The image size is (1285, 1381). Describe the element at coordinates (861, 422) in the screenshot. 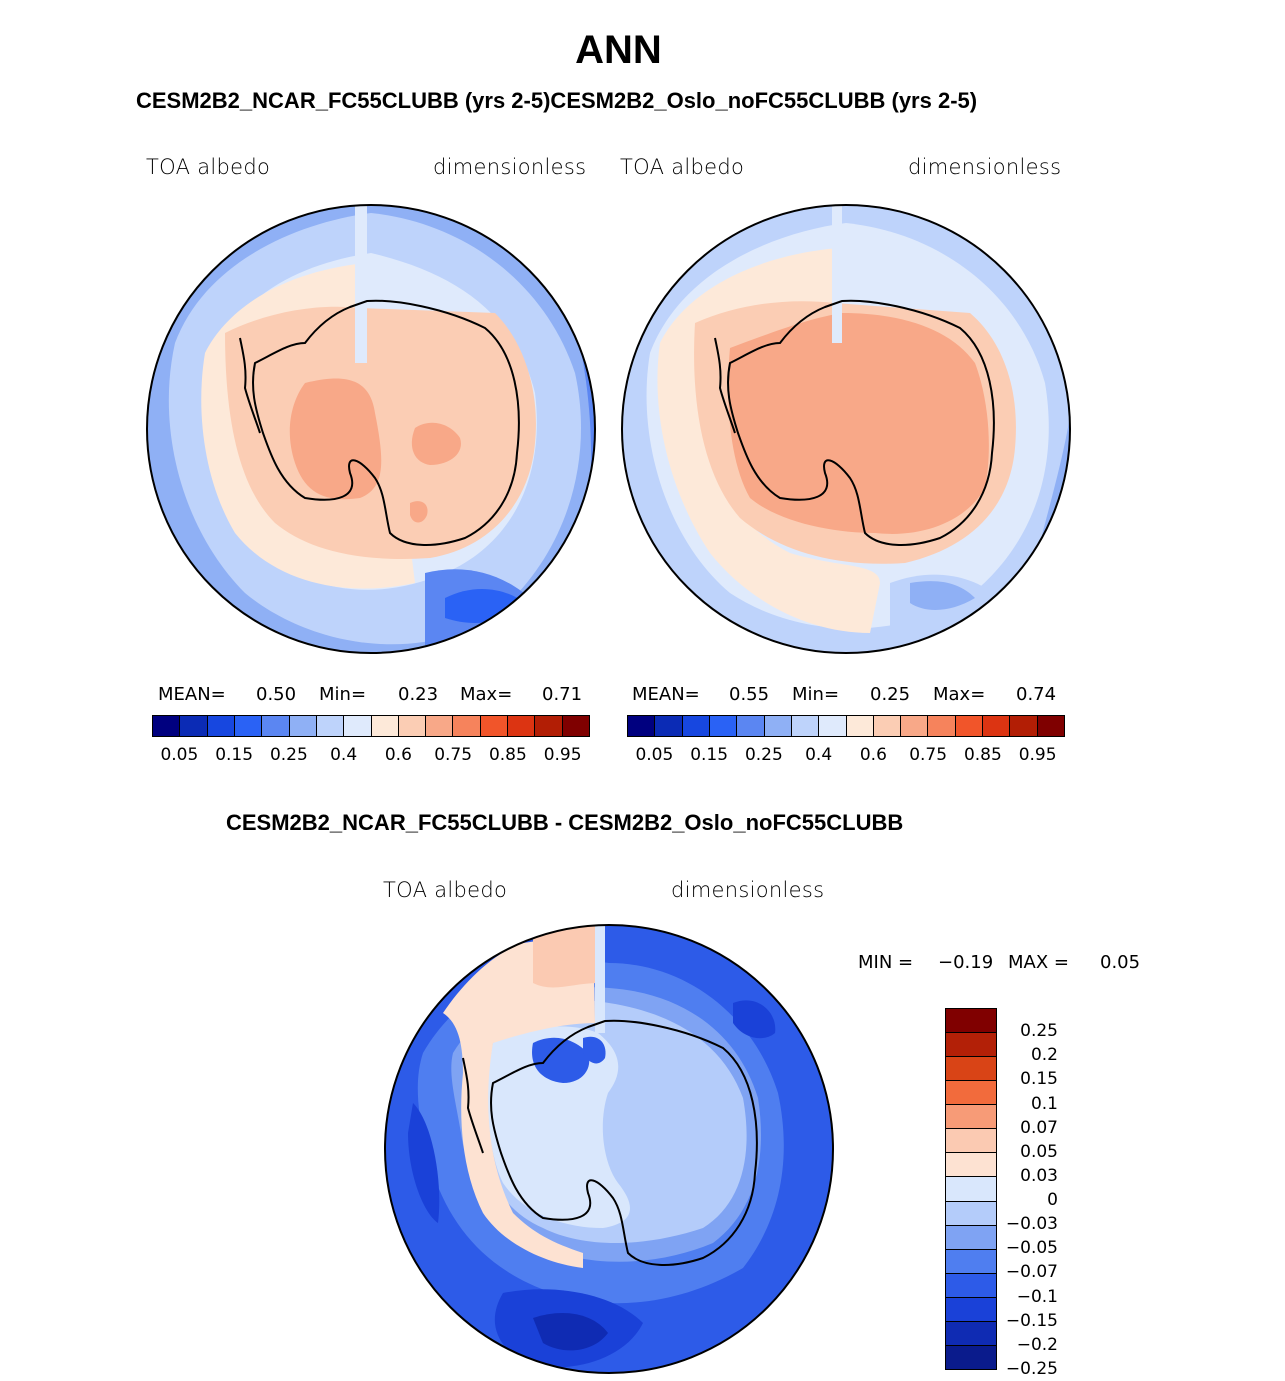

I see `panel2-antarctica-coastline` at that location.